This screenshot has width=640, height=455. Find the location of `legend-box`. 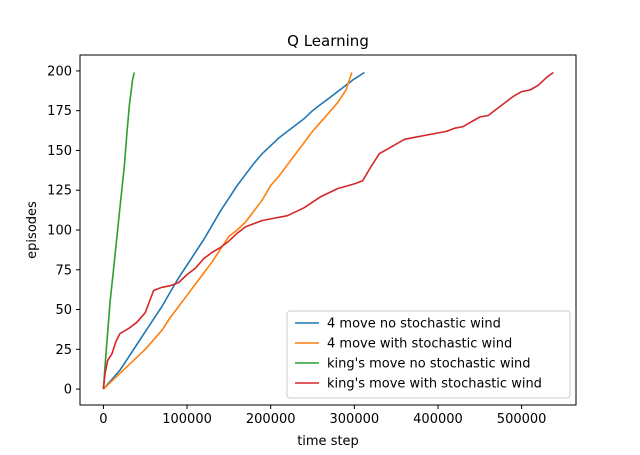

legend-box is located at coordinates (428, 354).